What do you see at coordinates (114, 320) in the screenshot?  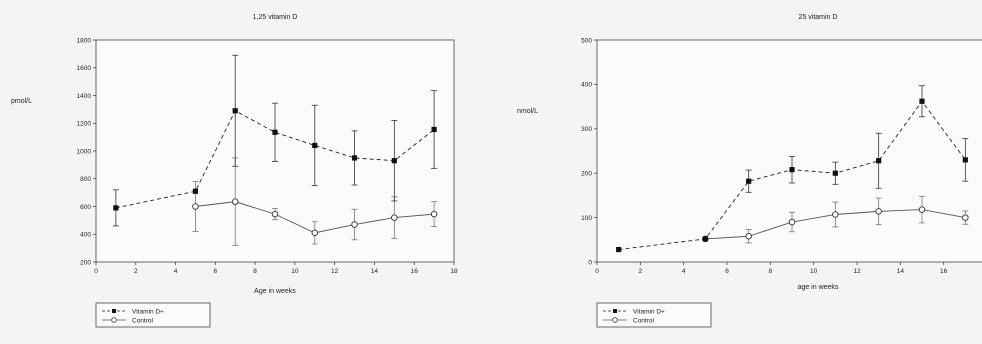 I see `chart-1-legend-marker-control` at bounding box center [114, 320].